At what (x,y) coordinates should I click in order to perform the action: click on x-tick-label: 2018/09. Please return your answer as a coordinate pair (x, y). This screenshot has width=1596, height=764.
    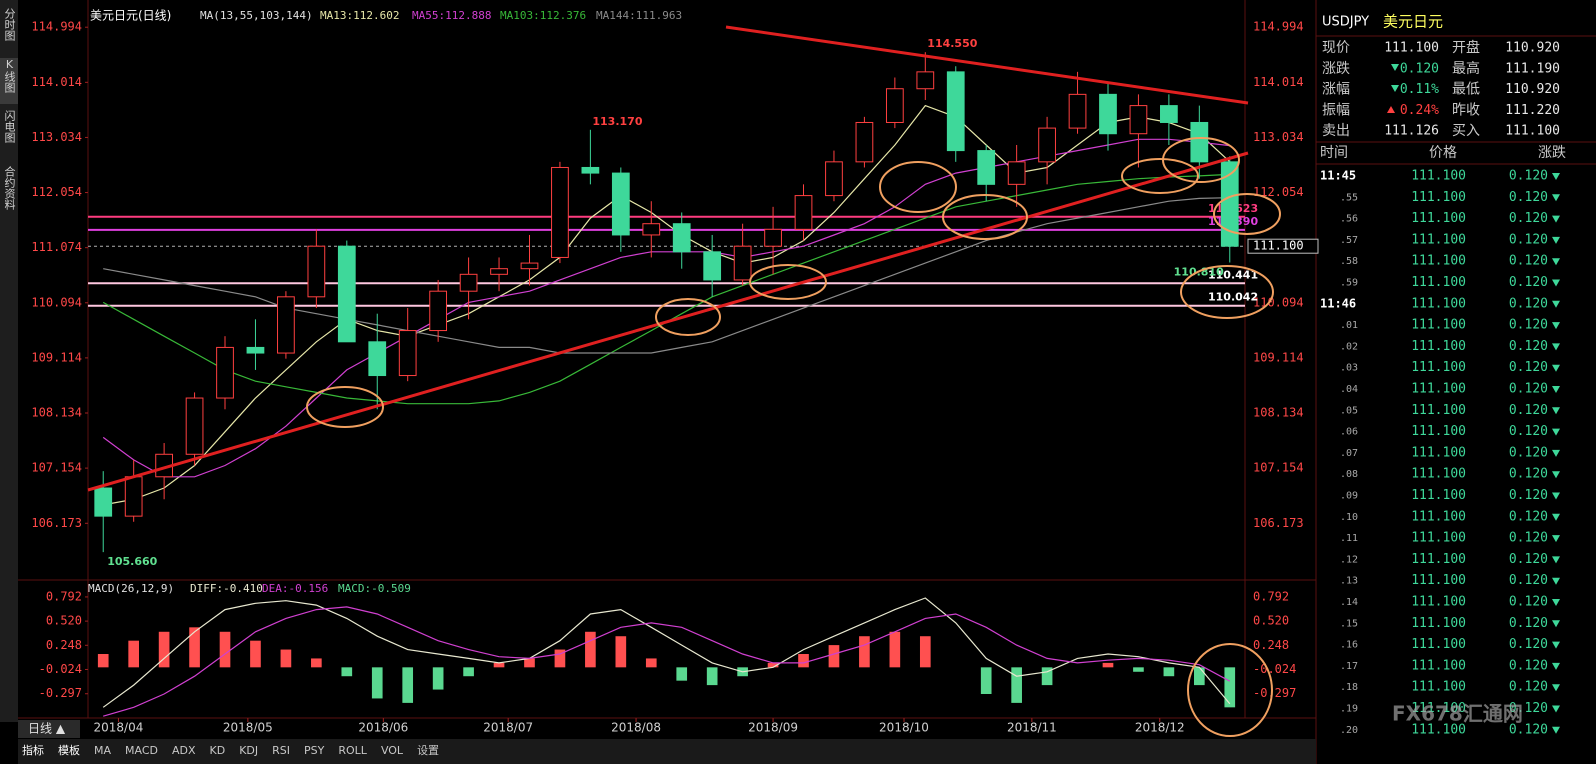
    Looking at the image, I should click on (773, 728).